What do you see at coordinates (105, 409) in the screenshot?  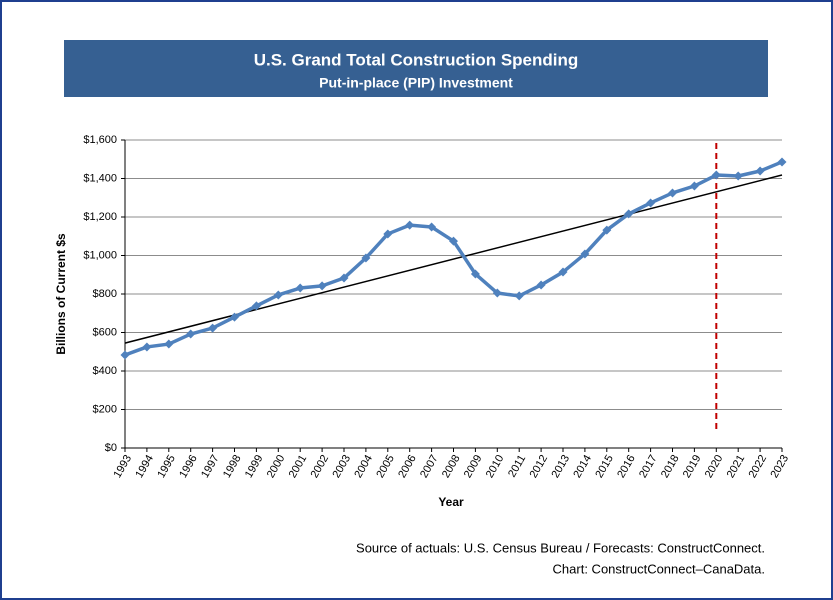 I see `y-tick-label: $200` at bounding box center [105, 409].